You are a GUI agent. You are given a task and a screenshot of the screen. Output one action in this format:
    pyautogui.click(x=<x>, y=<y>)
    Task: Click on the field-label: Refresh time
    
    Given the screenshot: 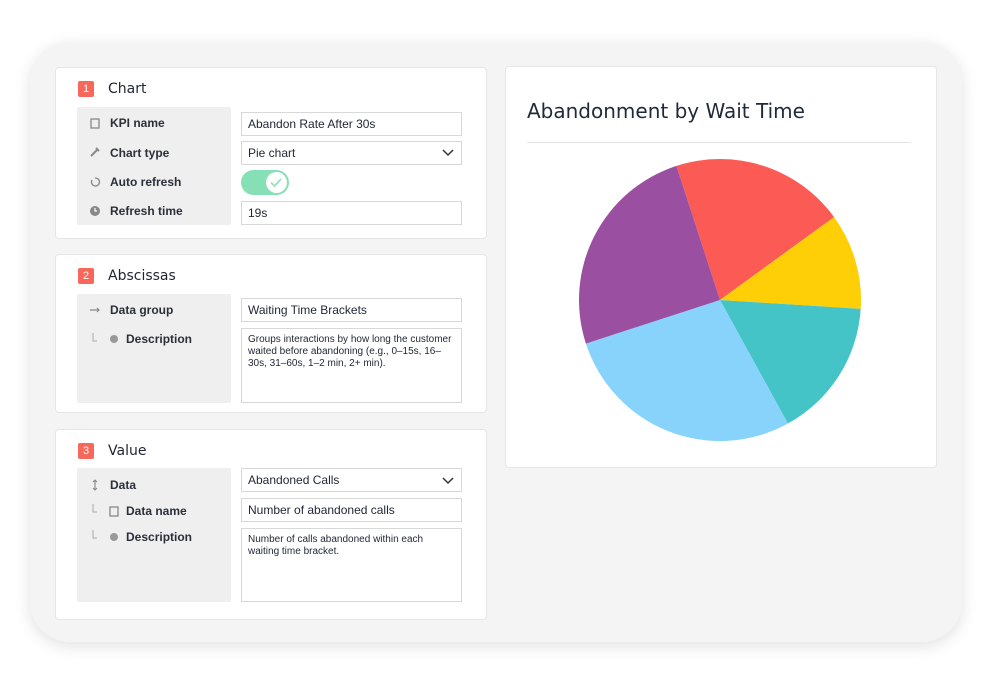 What is the action you would take?
    pyautogui.click(x=146, y=211)
    